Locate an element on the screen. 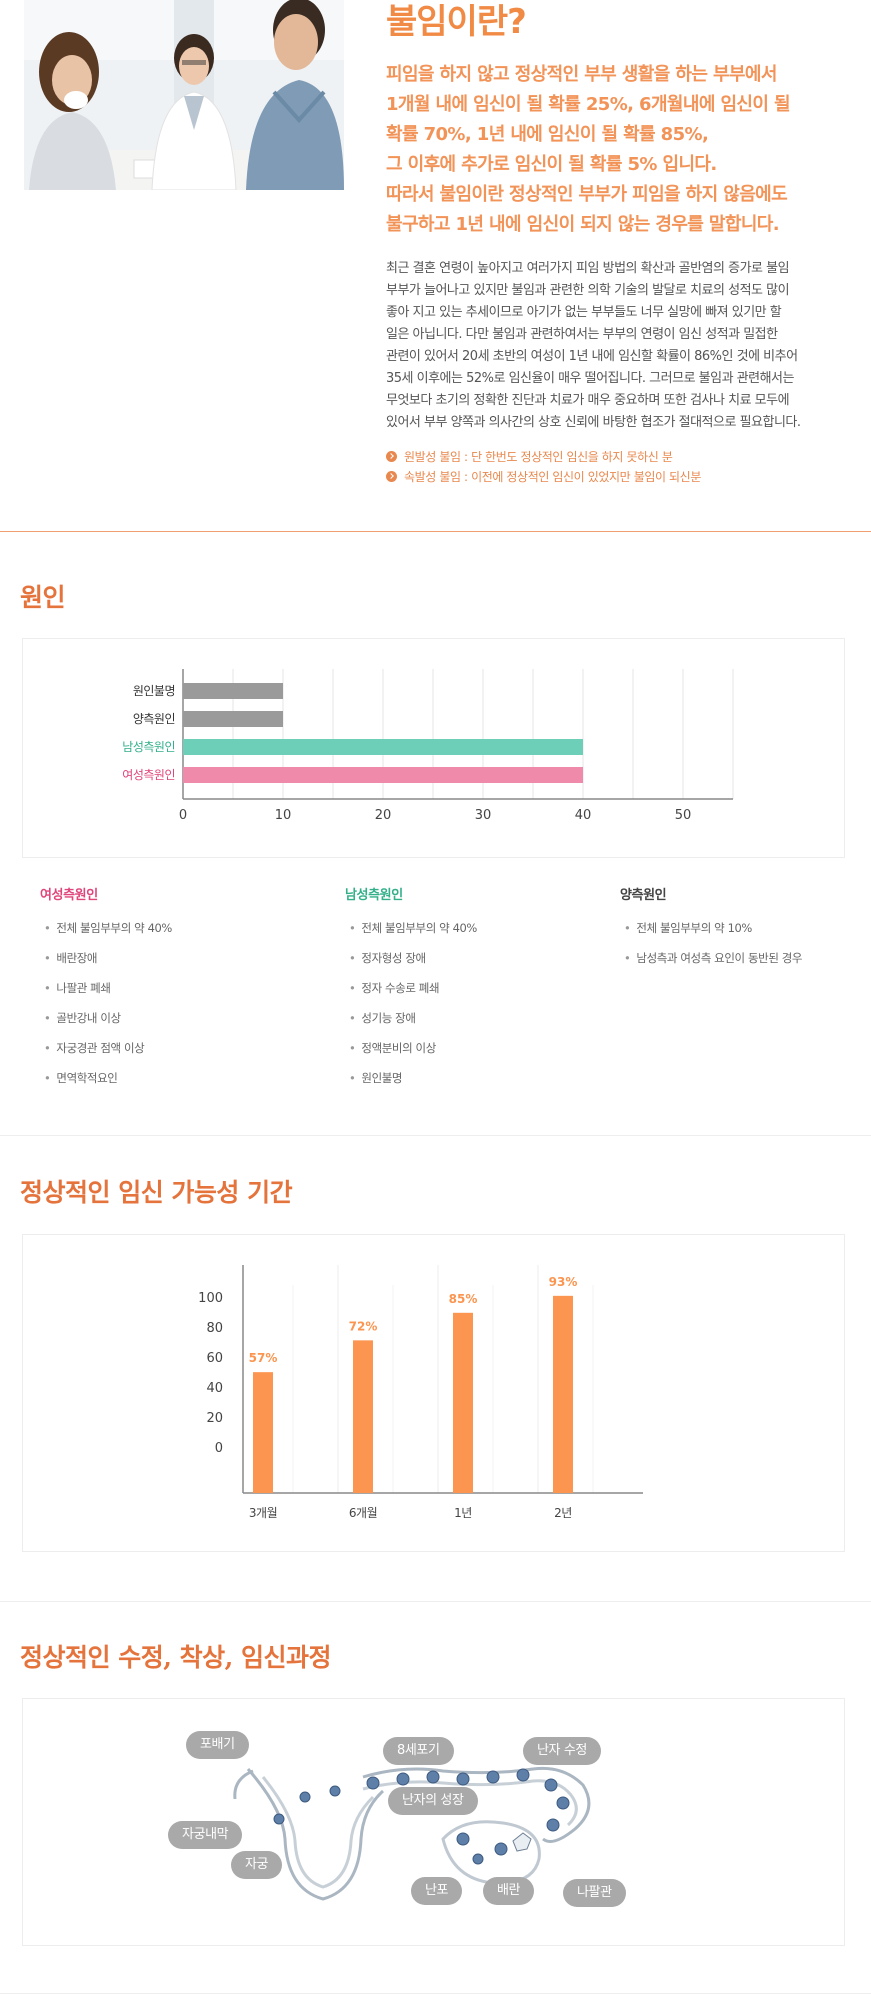  list-item: 배란장애 is located at coordinates (106, 958).